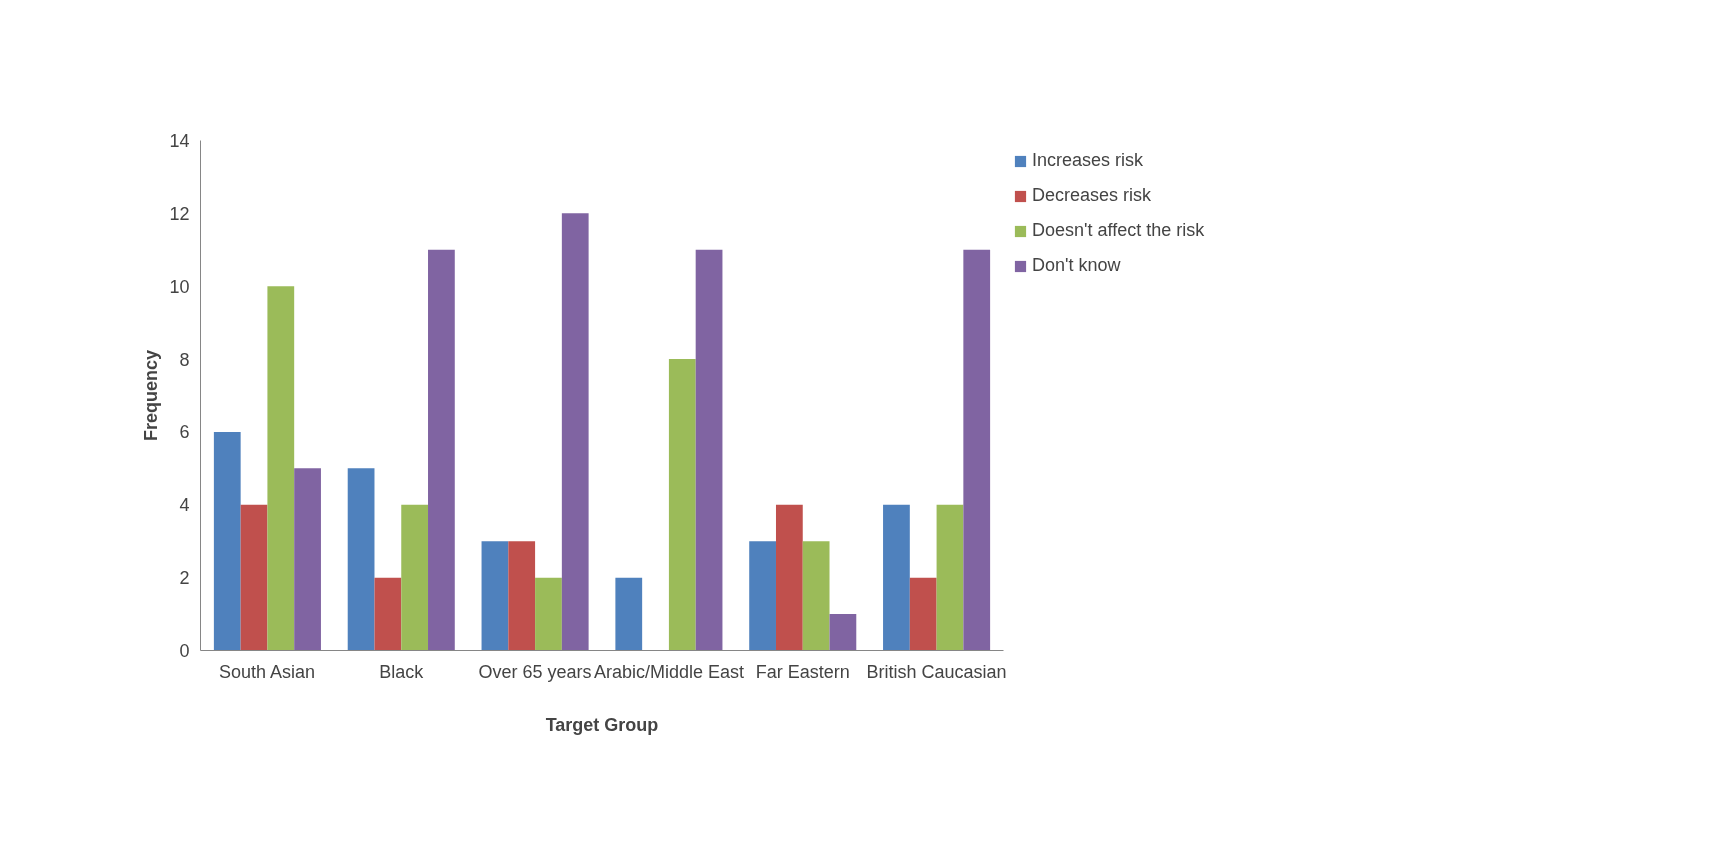  Describe the element at coordinates (1076, 265) in the screenshot. I see `legend-label: Don't know` at that location.